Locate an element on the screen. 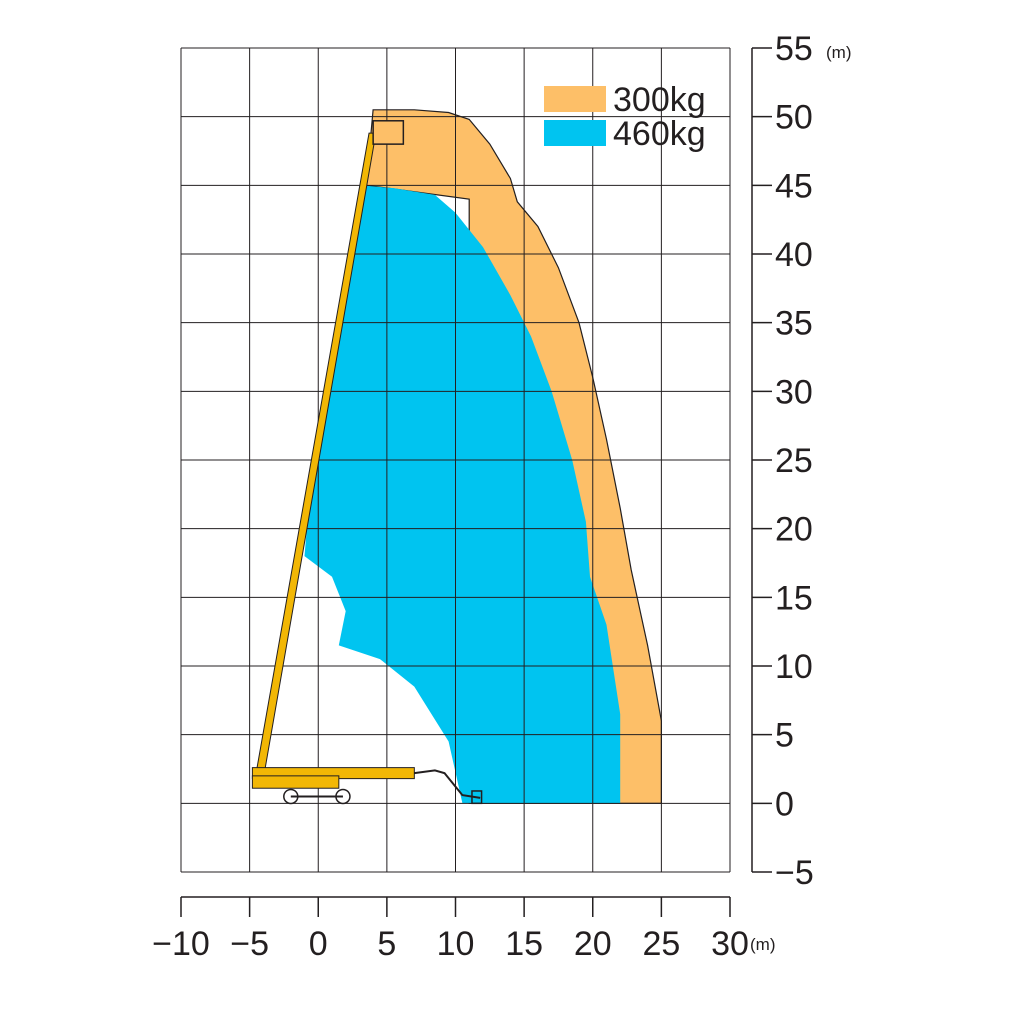  basket is located at coordinates (388, 132).